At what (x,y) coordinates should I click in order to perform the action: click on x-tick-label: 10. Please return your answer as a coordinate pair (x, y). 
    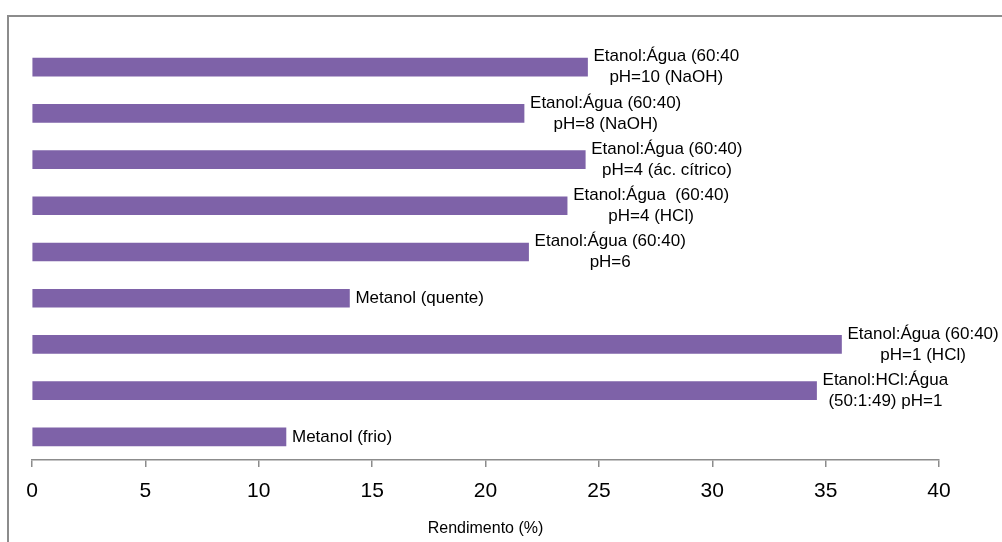
    Looking at the image, I should click on (259, 490).